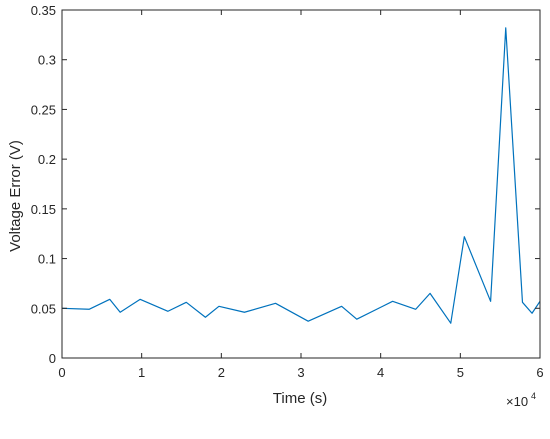 The height and width of the screenshot is (439, 550). Describe the element at coordinates (517, 401) in the screenshot. I see `x-exponent-base: ×10` at that location.